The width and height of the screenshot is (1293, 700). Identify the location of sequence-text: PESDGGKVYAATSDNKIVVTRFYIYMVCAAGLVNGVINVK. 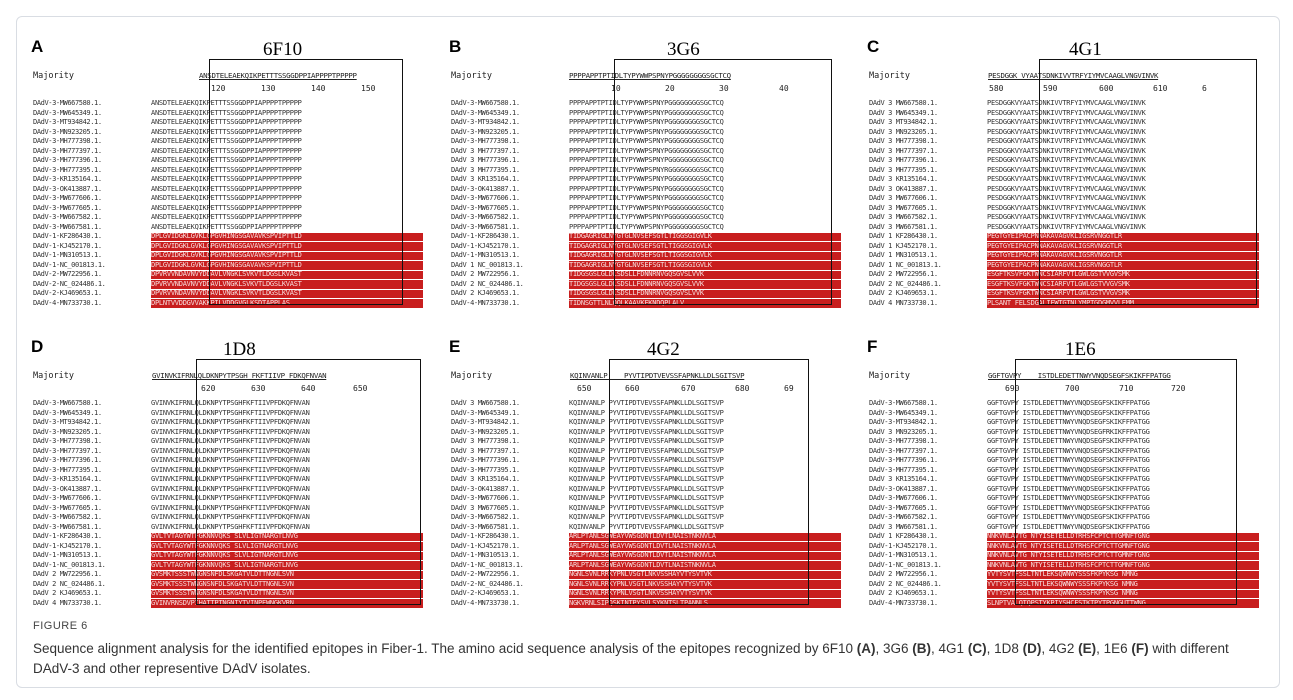
(1066, 226).